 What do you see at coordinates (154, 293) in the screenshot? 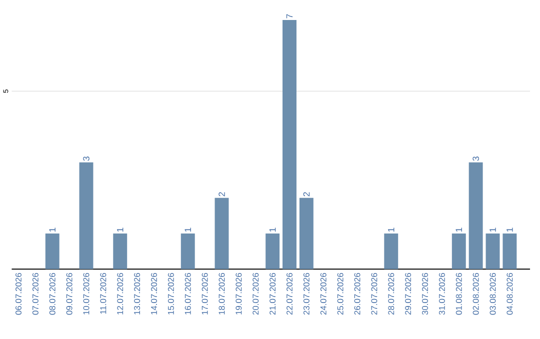
I see `x-tick-label: 14.07.2026` at bounding box center [154, 293].